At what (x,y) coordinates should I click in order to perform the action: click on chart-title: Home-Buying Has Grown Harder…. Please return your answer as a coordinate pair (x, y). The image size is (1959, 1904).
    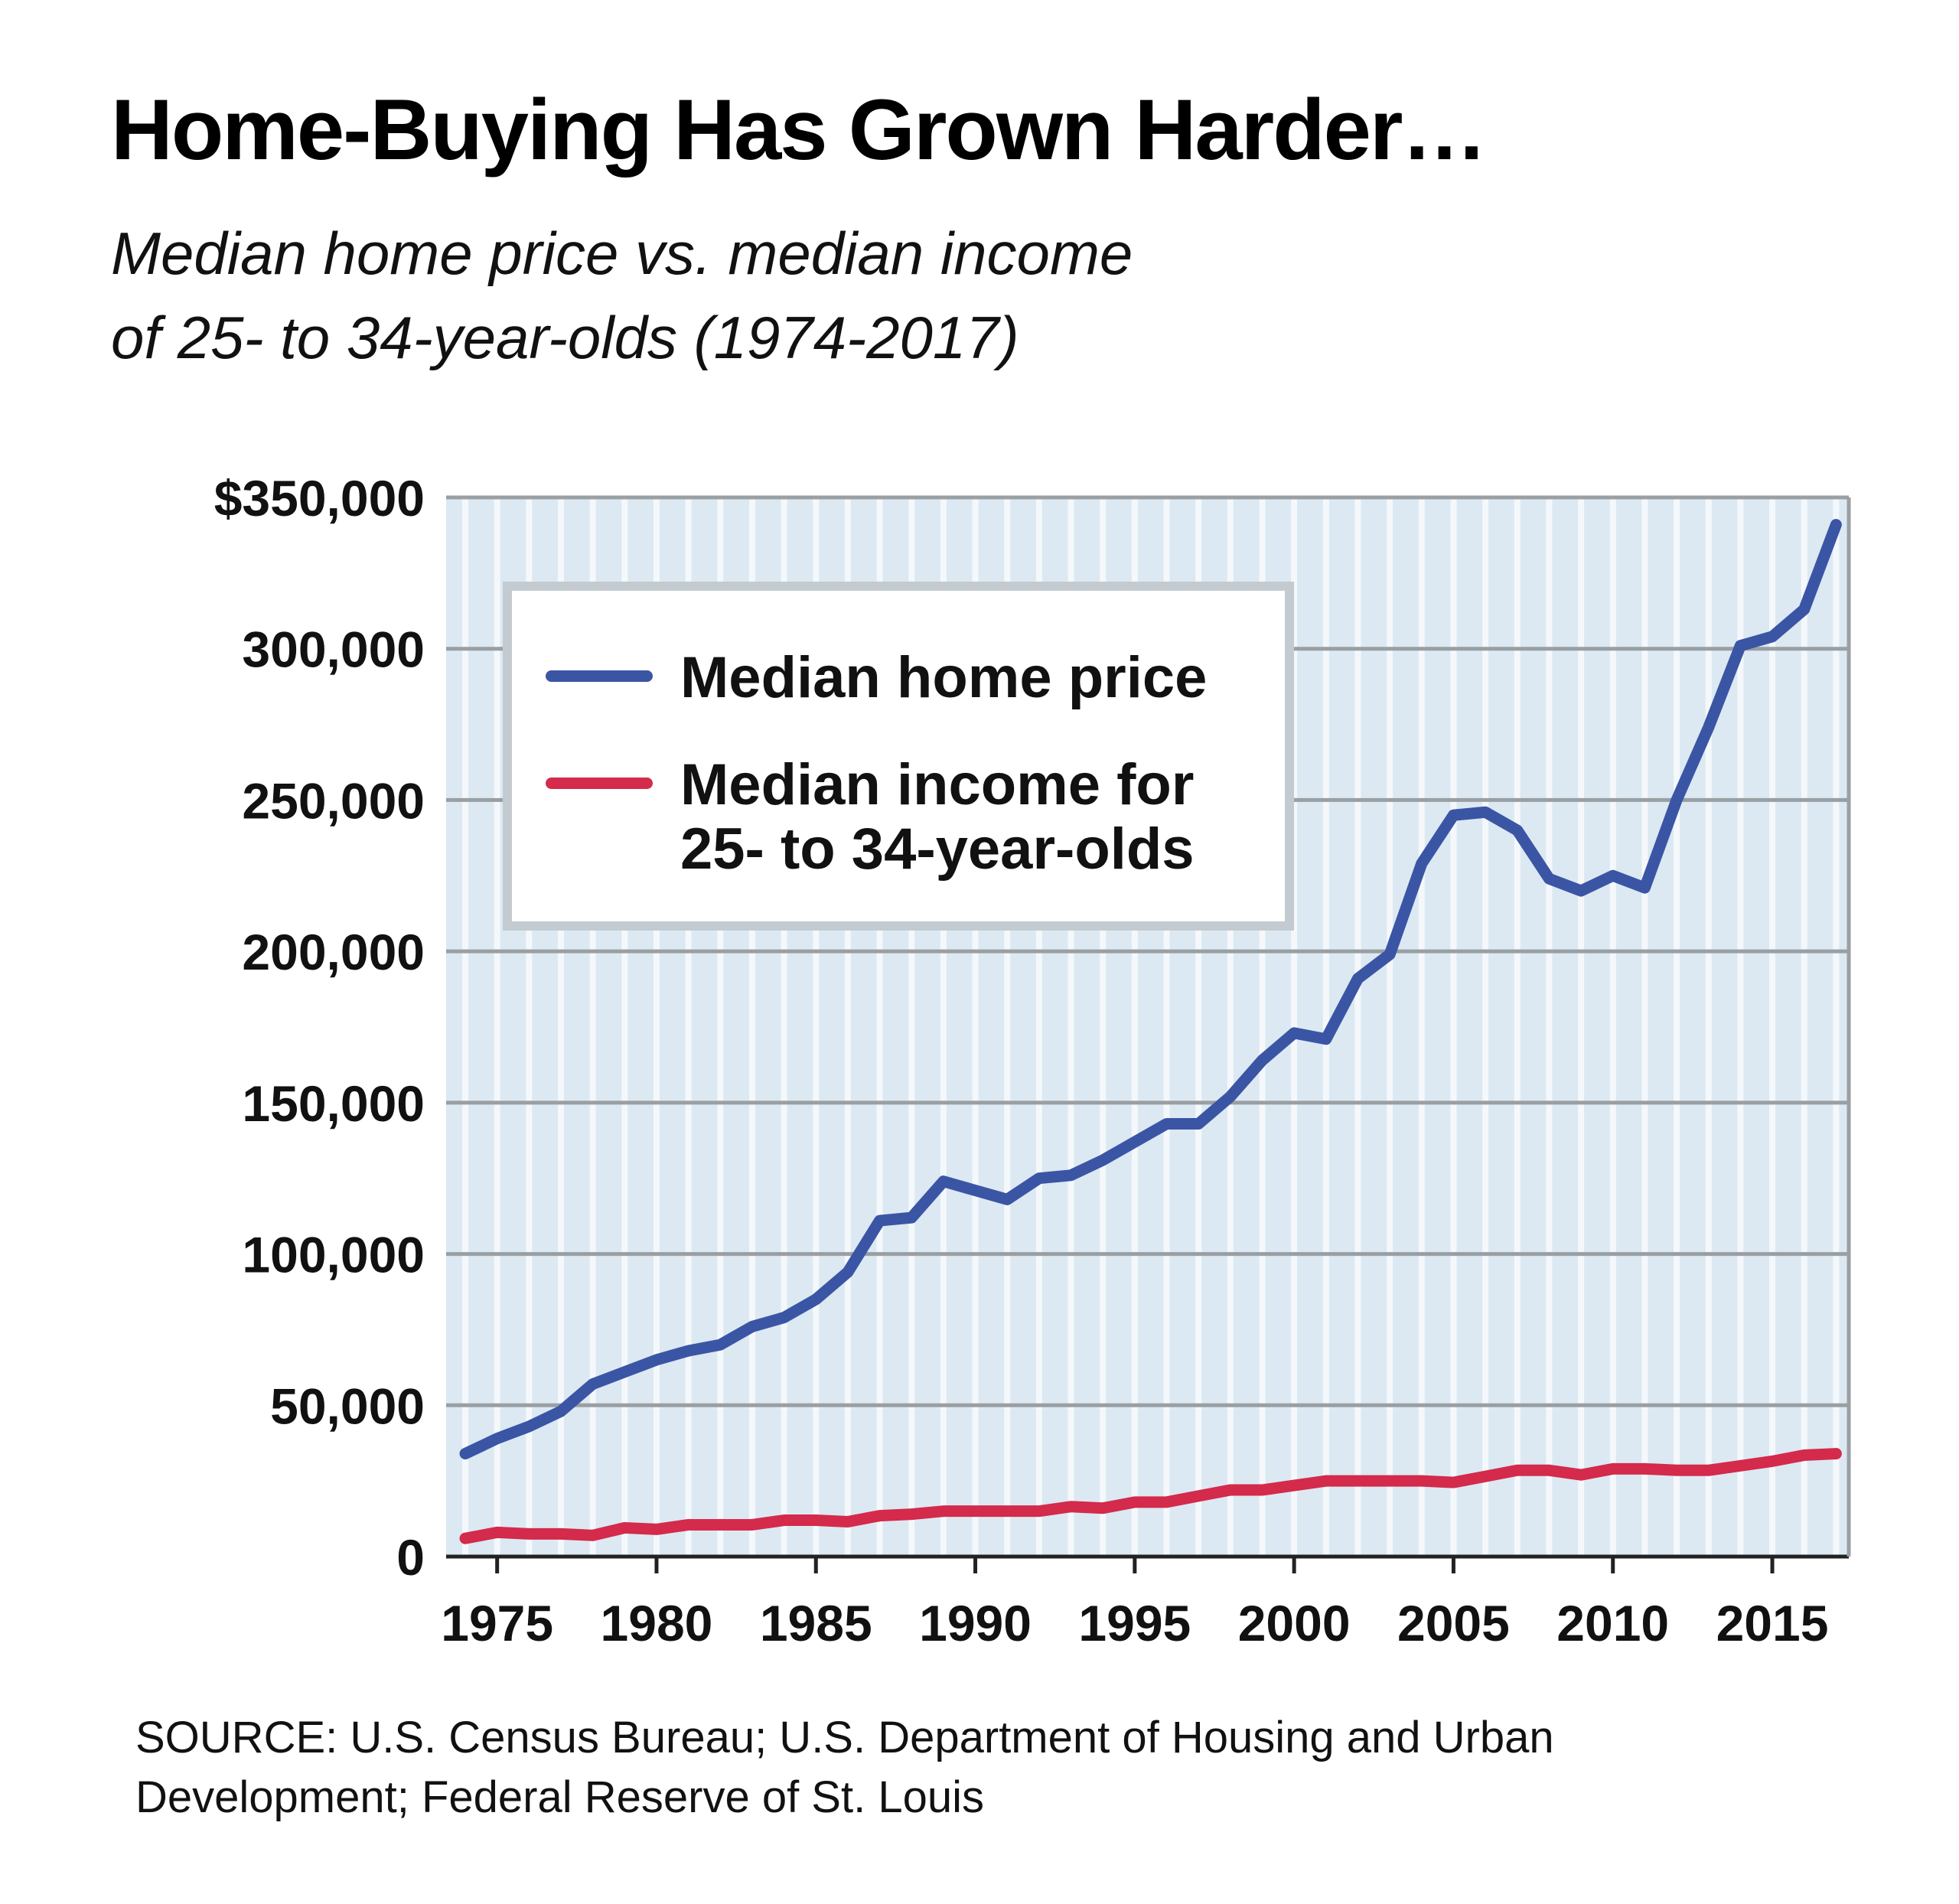
    Looking at the image, I should click on (799, 130).